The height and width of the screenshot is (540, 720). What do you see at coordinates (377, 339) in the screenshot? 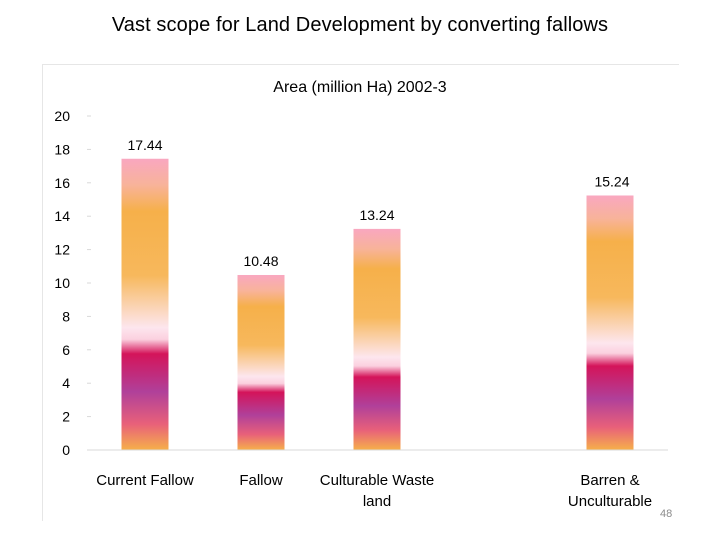
I see `bar-culturable-waste-land` at bounding box center [377, 339].